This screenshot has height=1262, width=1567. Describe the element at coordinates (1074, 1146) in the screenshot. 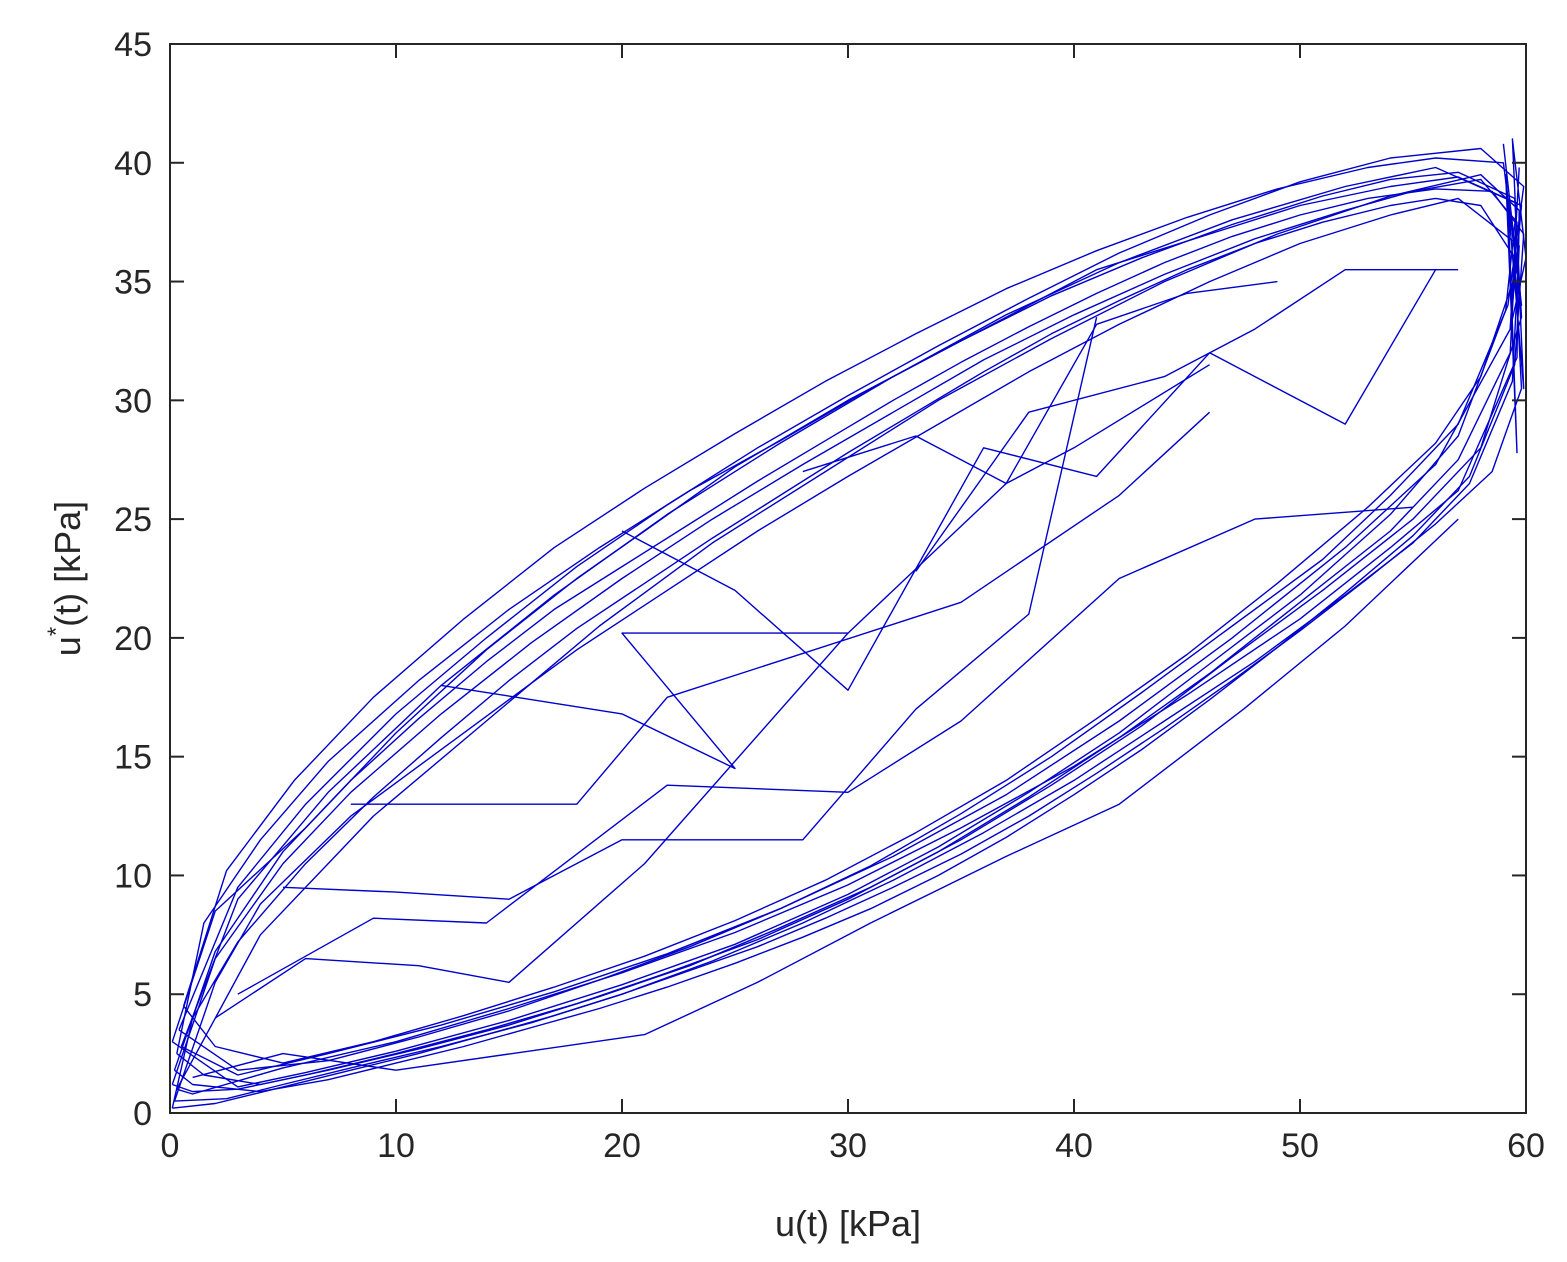

I see `x-tick-label: 40` at that location.